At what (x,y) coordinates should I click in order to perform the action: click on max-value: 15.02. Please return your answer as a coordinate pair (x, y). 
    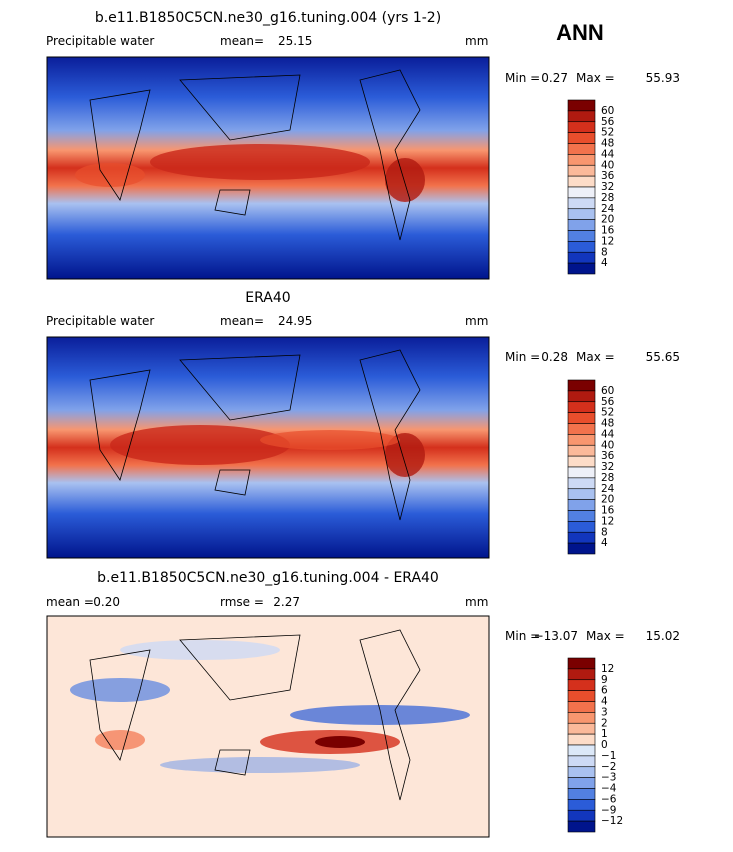
    Looking at the image, I should click on (663, 636).